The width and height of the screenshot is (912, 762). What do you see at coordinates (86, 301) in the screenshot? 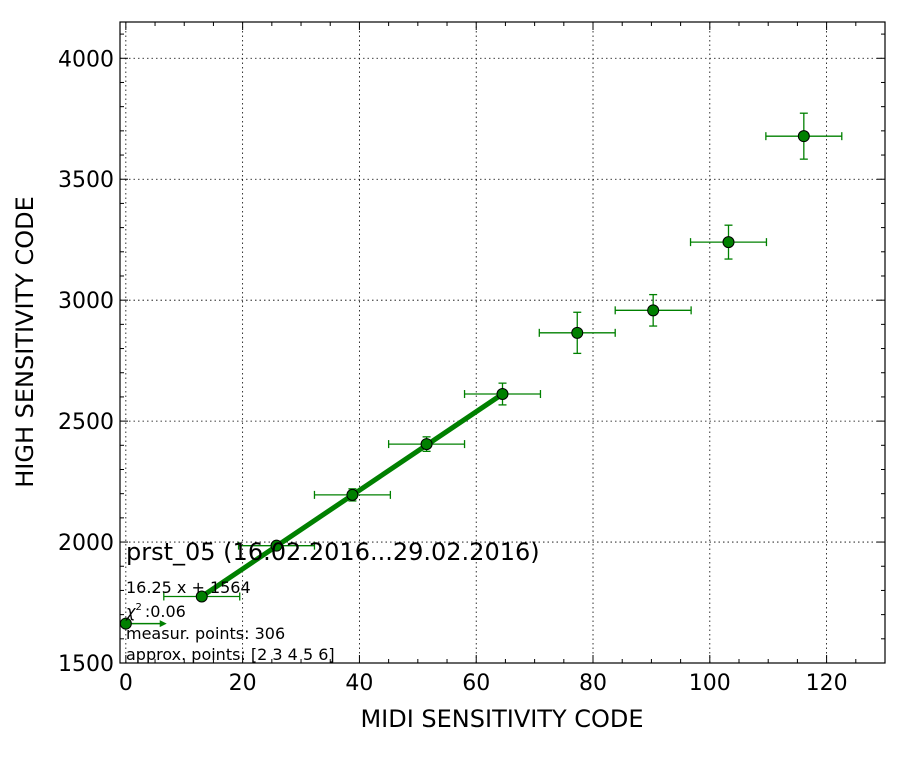
I see `y-tick-label: 3000` at bounding box center [86, 301].